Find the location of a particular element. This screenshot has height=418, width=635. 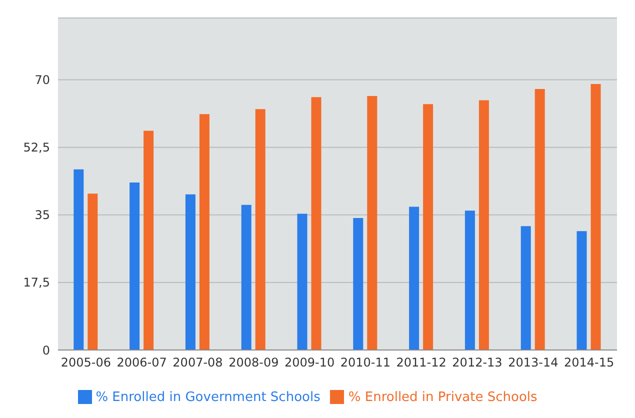

legend-label: % Enrolled in Private Schools is located at coordinates (443, 397).